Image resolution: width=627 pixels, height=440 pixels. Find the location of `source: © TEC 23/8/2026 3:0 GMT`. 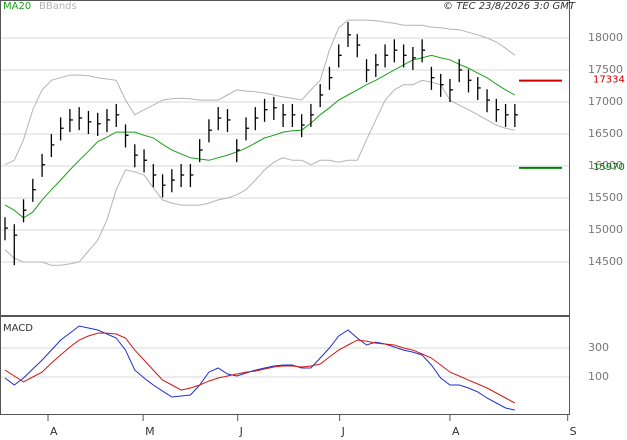

source: © TEC 23/8/2026 3:0 GMT is located at coordinates (509, 6).